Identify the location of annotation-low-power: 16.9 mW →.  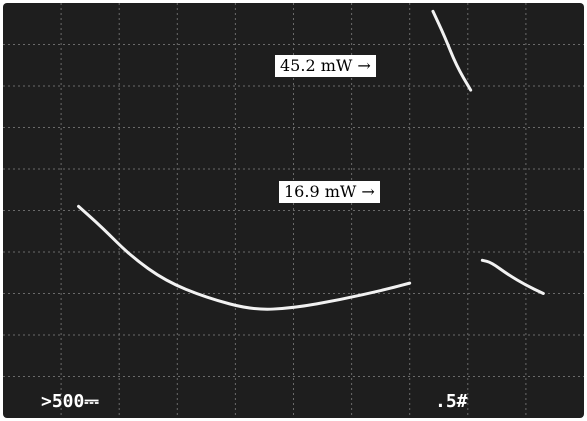
(329, 192).